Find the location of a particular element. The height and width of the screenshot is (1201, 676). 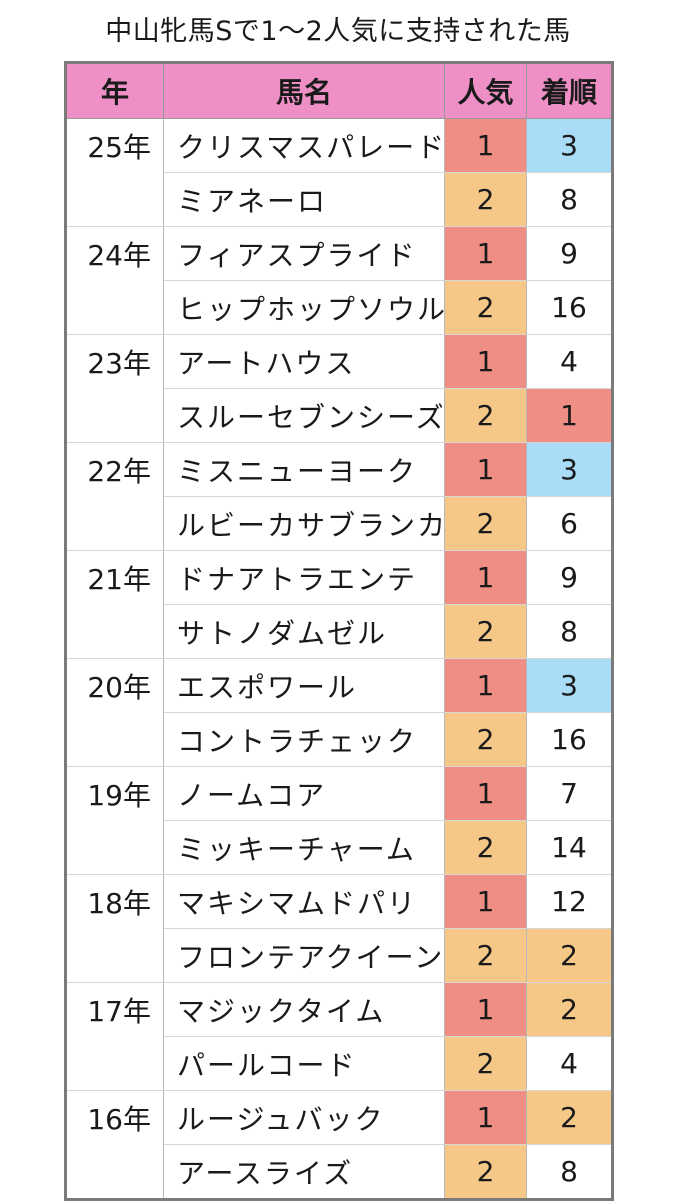

table-row: 23年 アートハウス 1 4 is located at coordinates (339, 361).